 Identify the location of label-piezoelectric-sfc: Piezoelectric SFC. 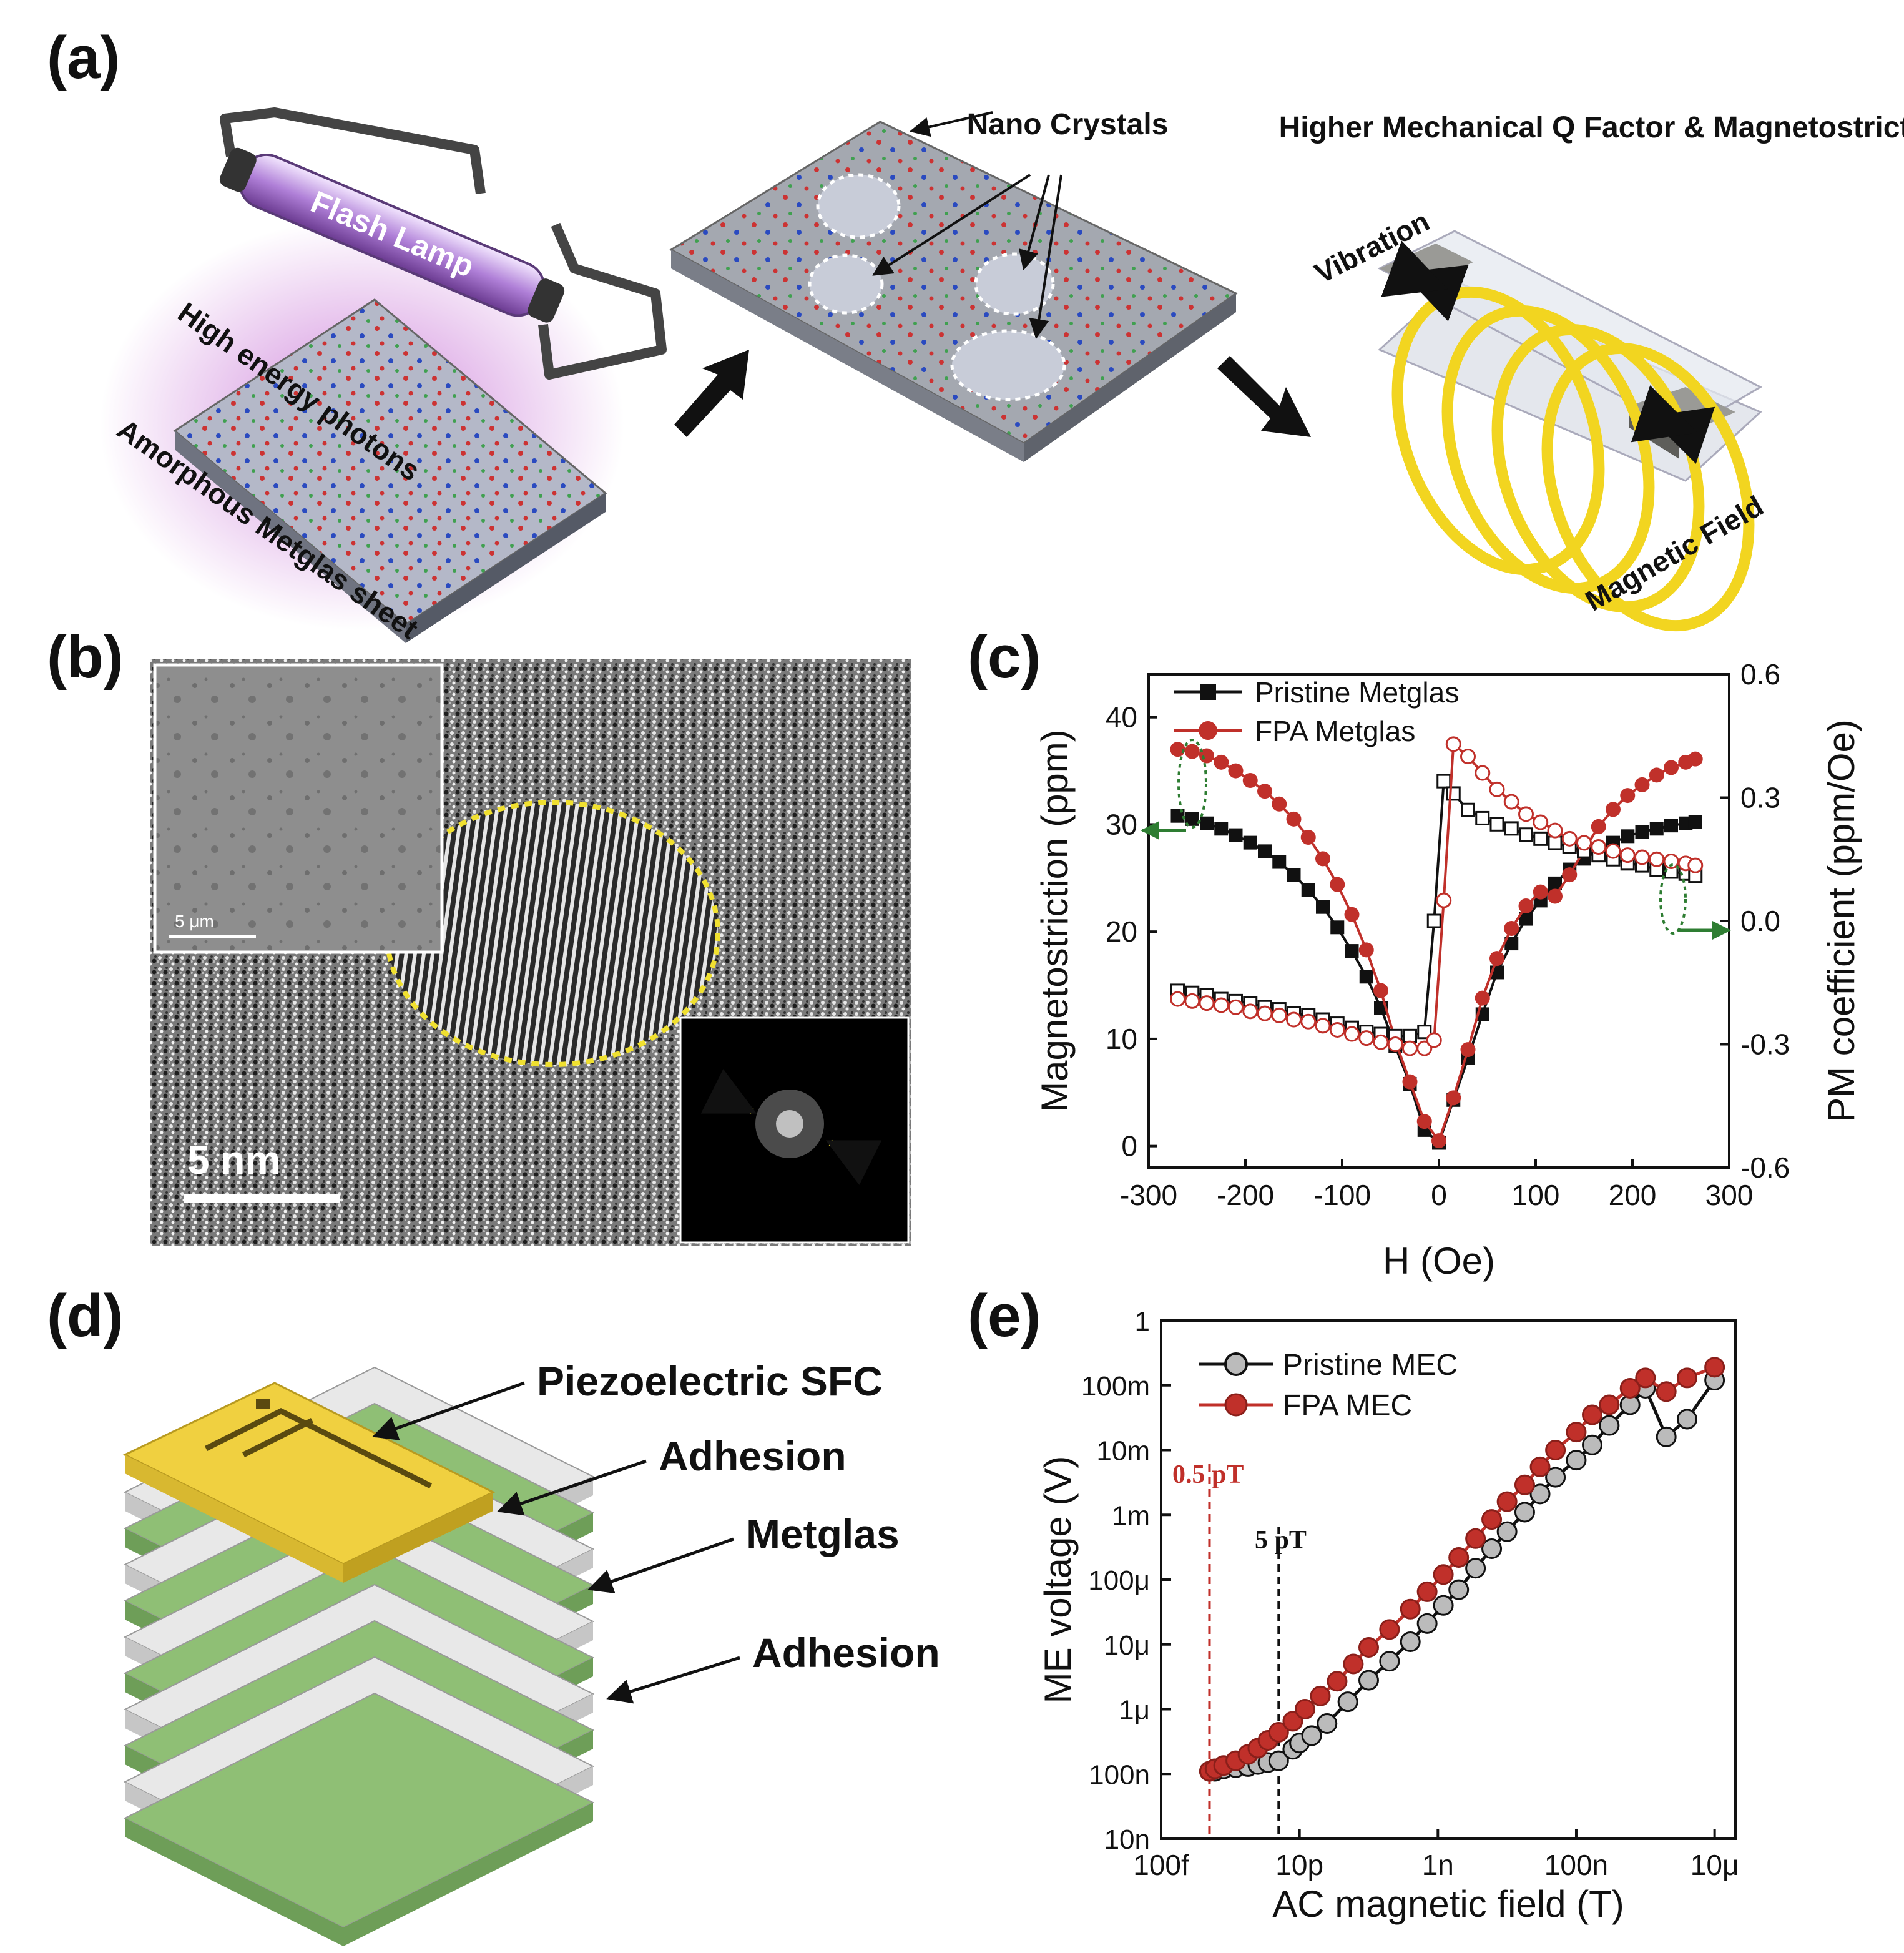
(710, 1381).